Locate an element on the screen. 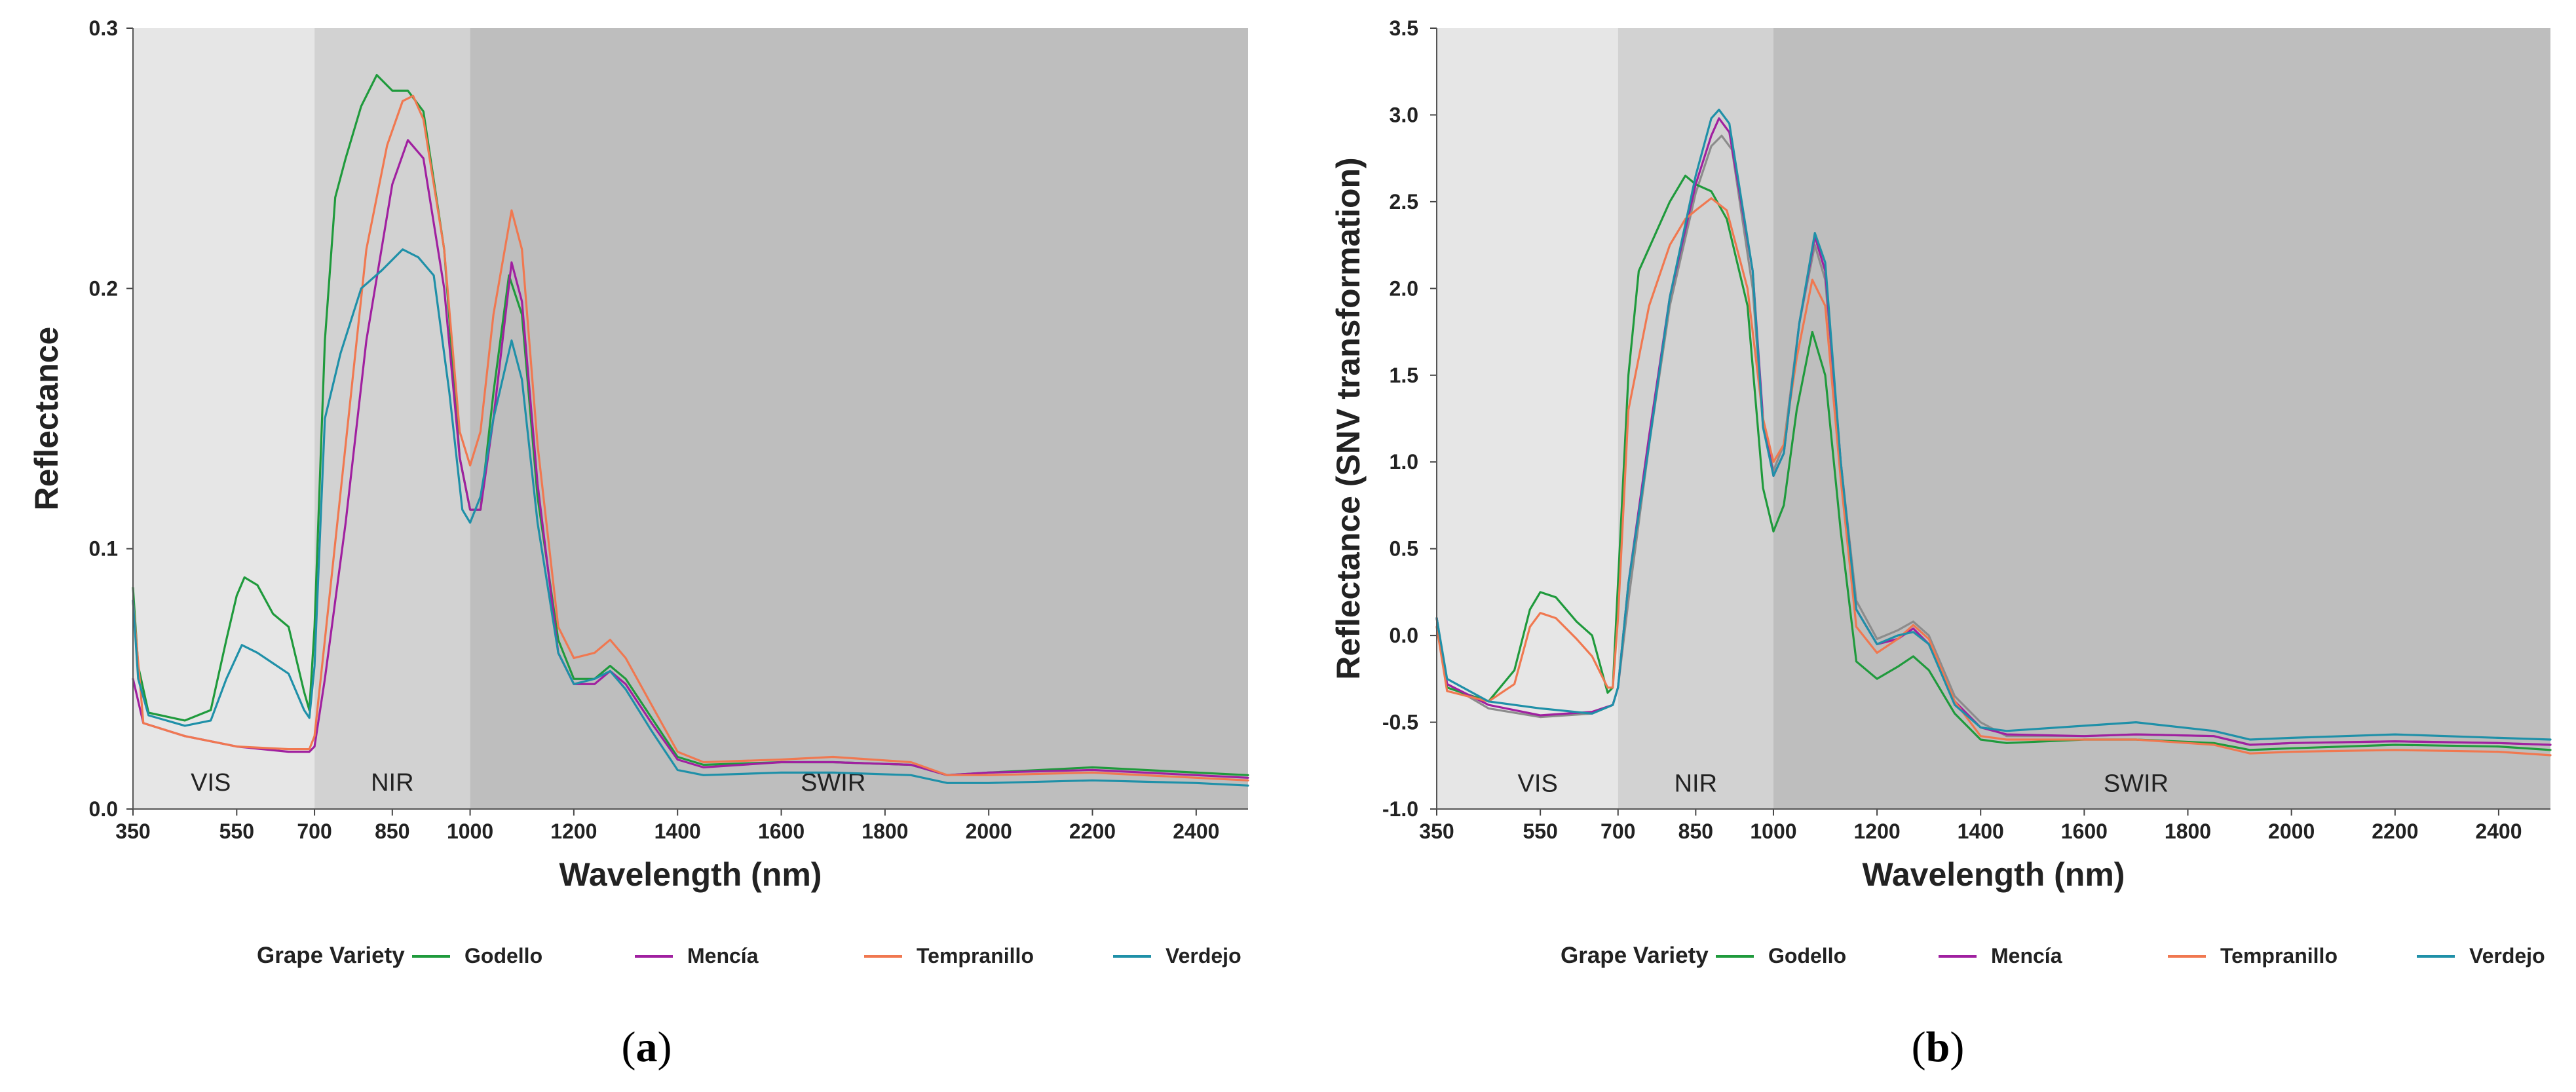 The height and width of the screenshot is (1092, 2576). y-tick-label: 1.5 is located at coordinates (1404, 375).